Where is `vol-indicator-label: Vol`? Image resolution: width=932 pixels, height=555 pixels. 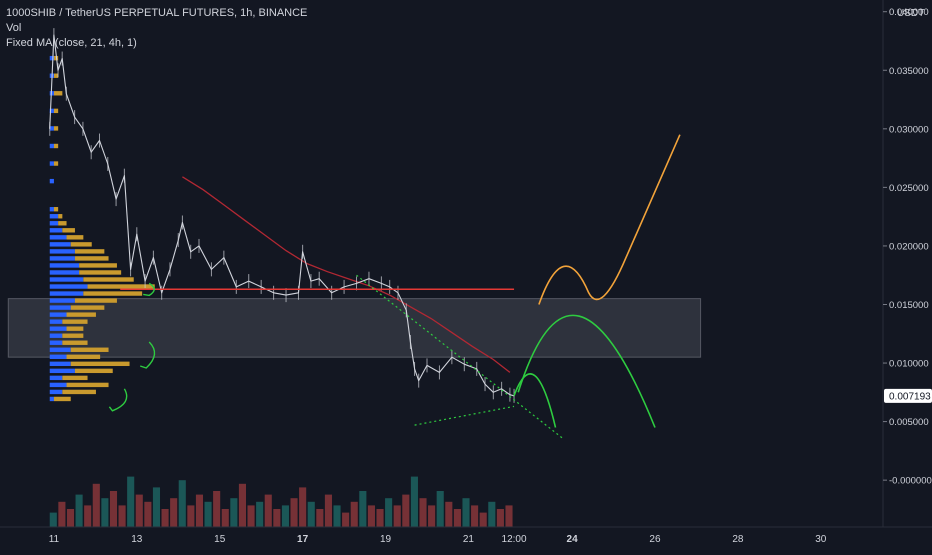
vol-indicator-label: Vol is located at coordinates (14, 28).